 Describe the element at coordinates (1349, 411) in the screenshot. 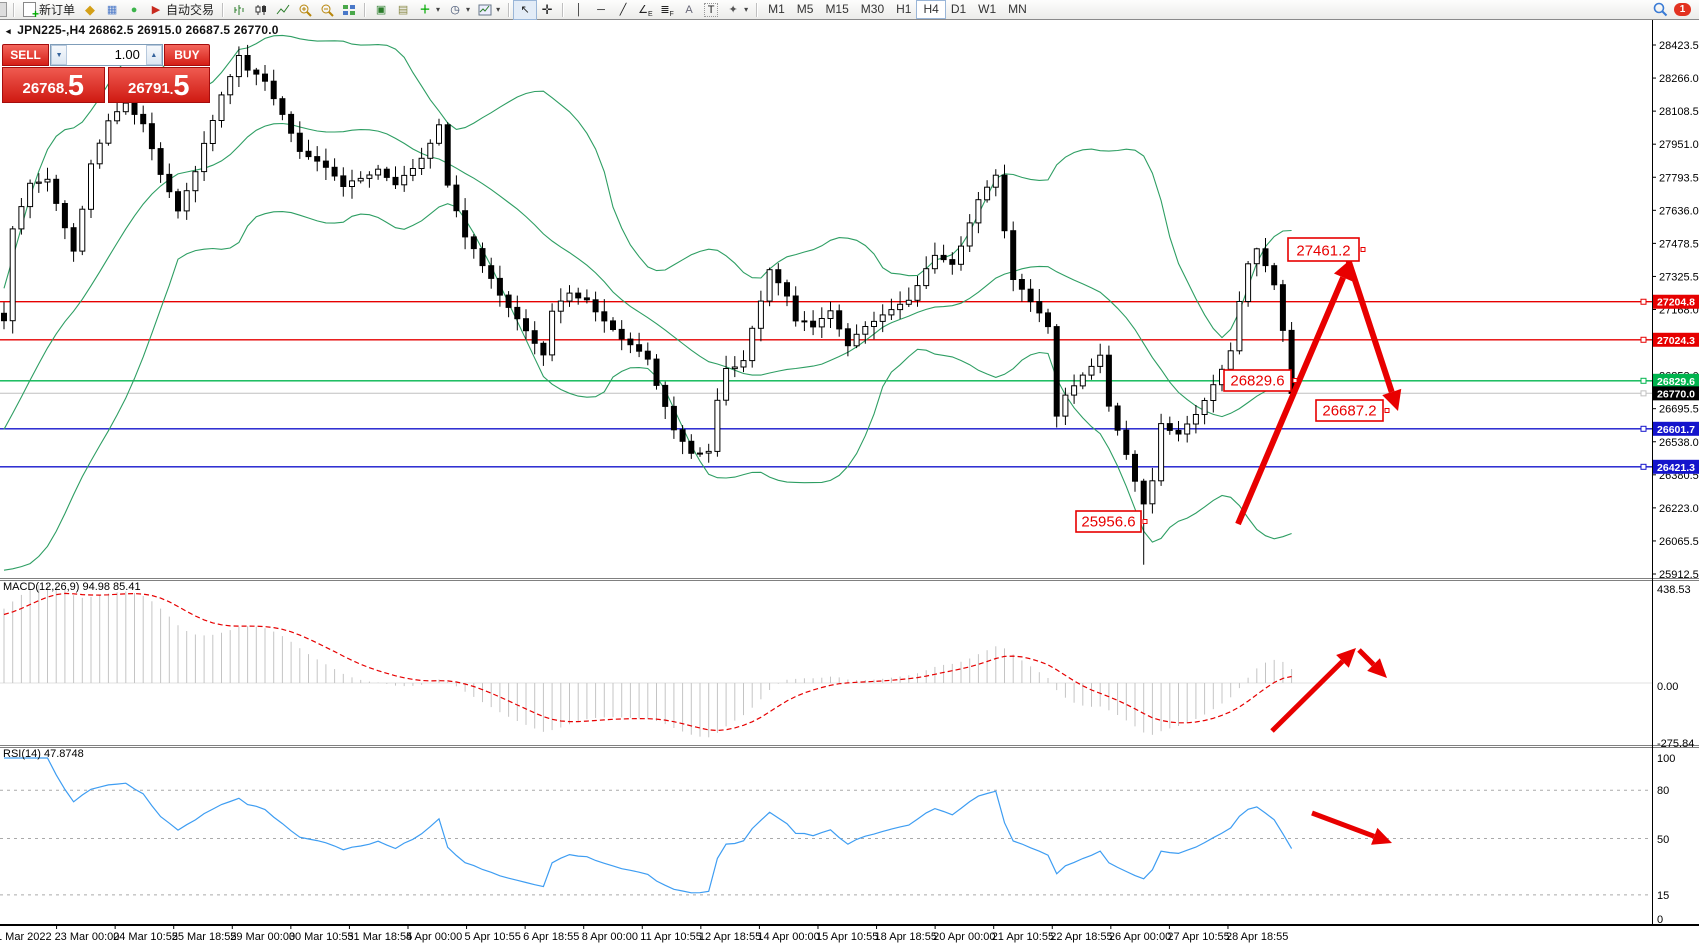

I see `svg-text: 26687.2` at that location.